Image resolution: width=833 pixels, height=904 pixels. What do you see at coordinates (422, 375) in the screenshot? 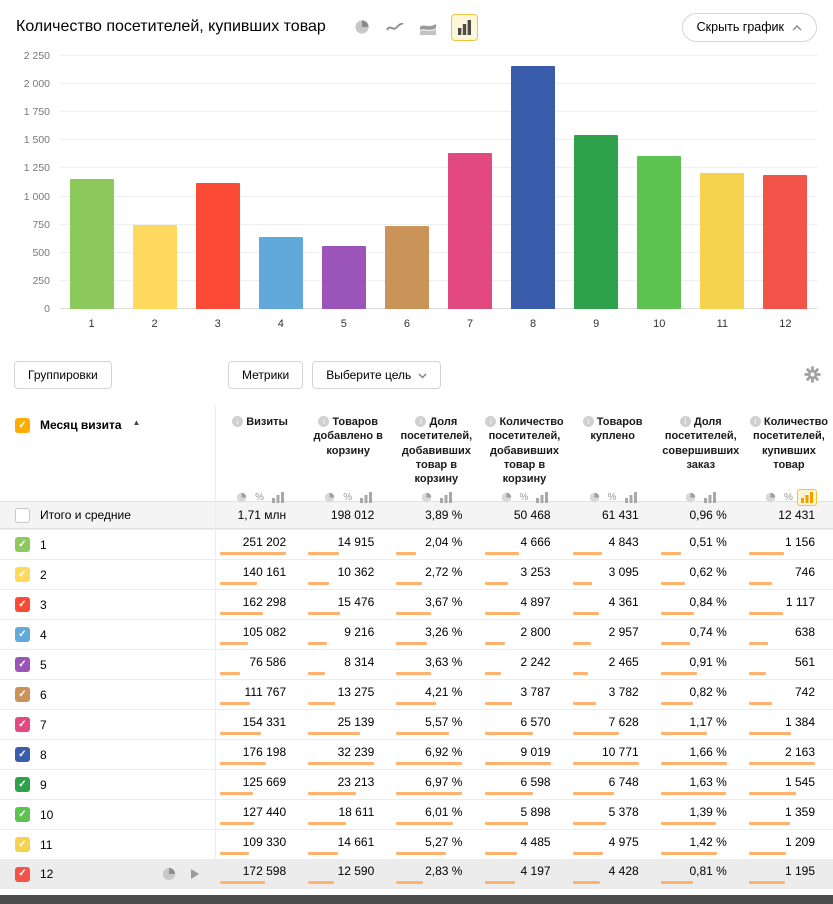
I see `chevron-down-icon` at bounding box center [422, 375].